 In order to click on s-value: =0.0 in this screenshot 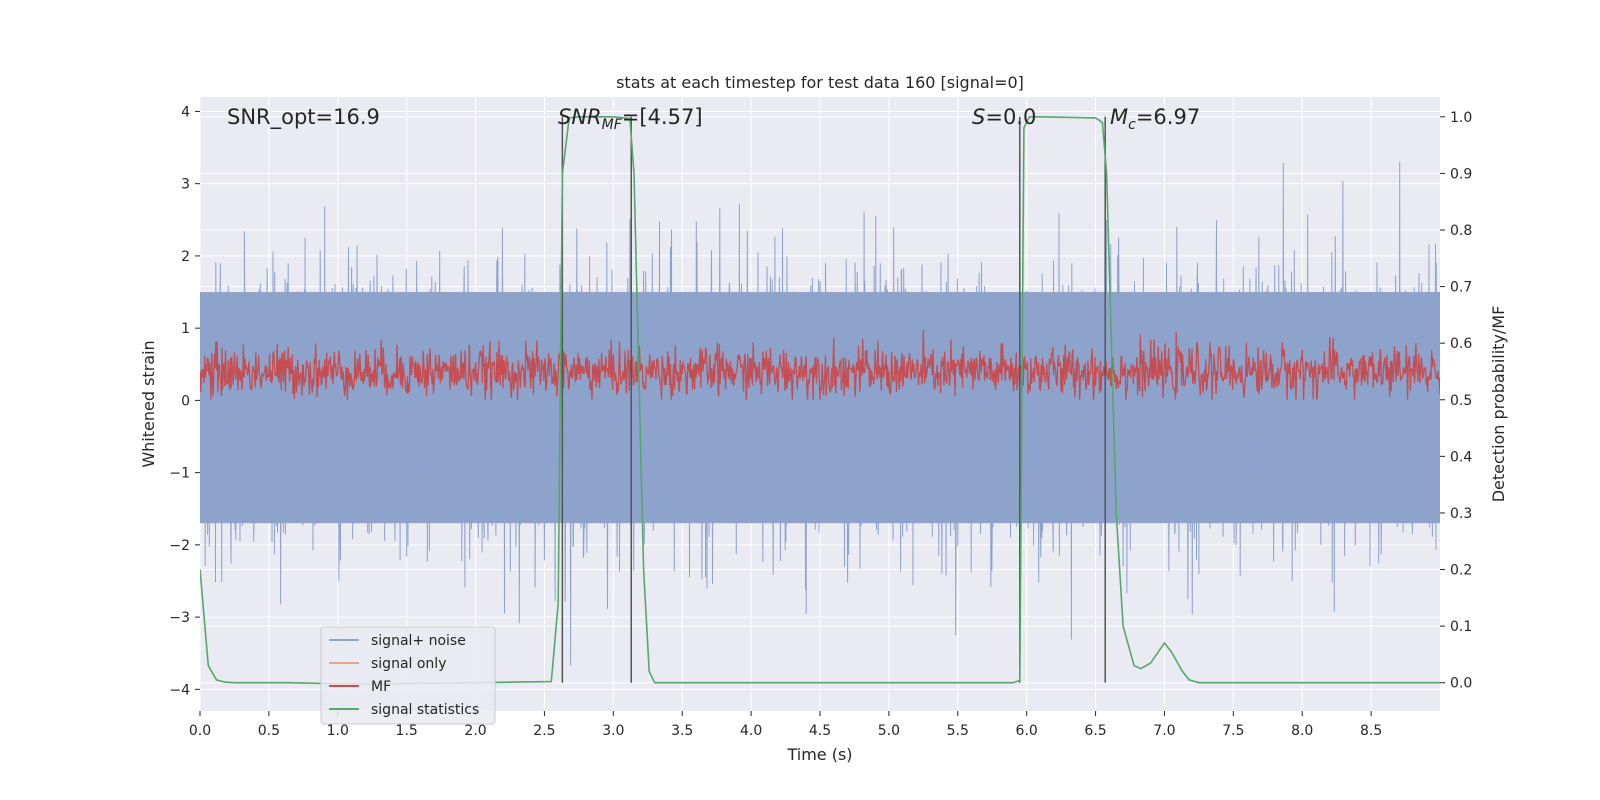, I will do `click(1010, 117)`.